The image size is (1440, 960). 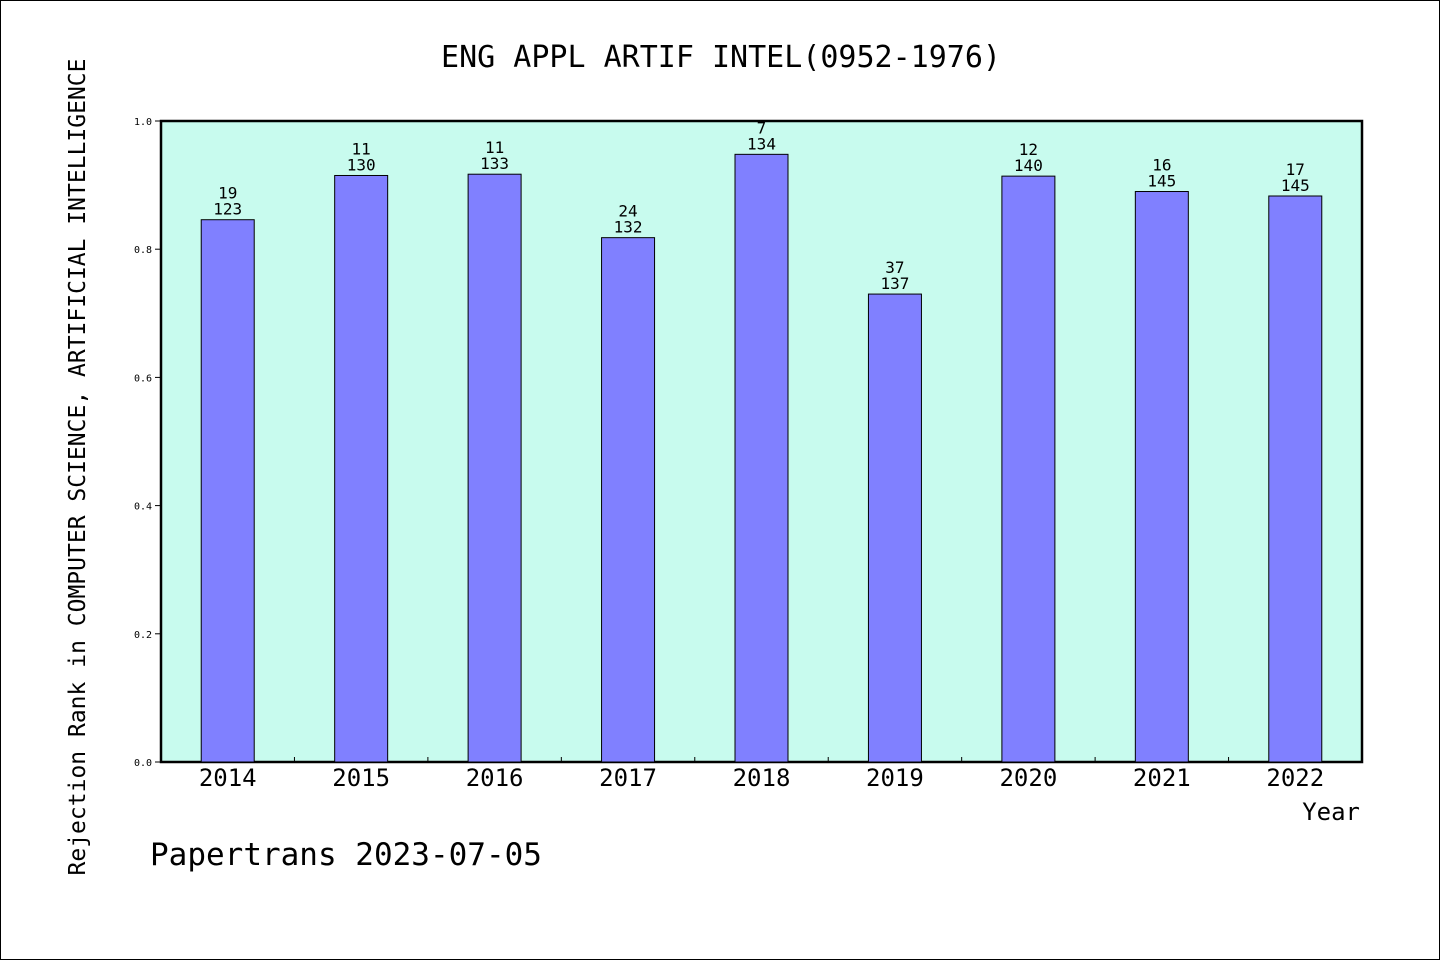 What do you see at coordinates (894, 283) in the screenshot?
I see `bar-label-bottom: 137` at bounding box center [894, 283].